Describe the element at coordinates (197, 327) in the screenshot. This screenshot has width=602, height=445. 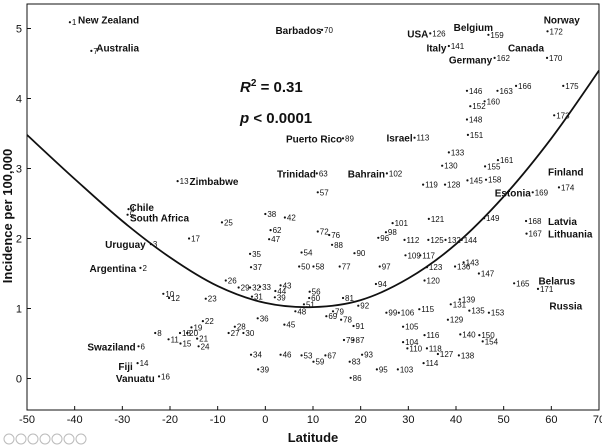
I see `data-point-label: 19` at that location.